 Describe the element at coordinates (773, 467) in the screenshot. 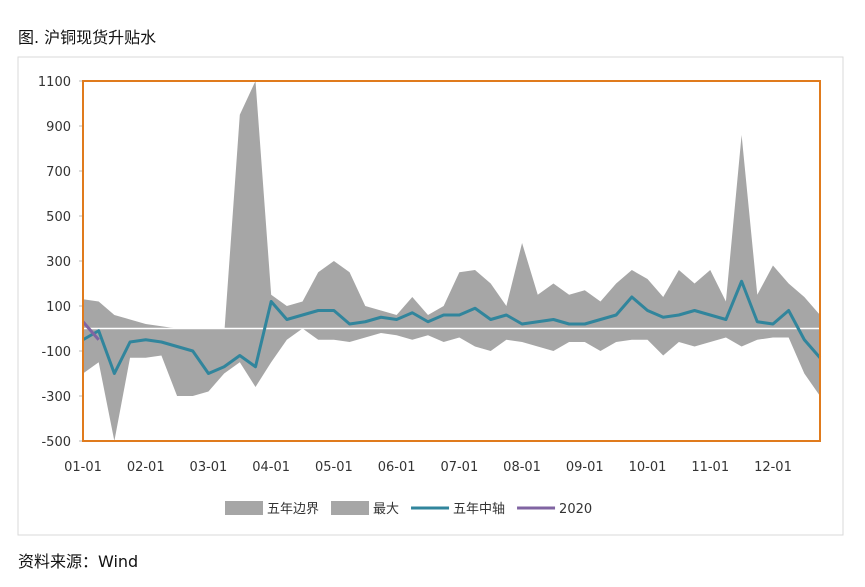

I see `x-tick-label: 12-01` at that location.